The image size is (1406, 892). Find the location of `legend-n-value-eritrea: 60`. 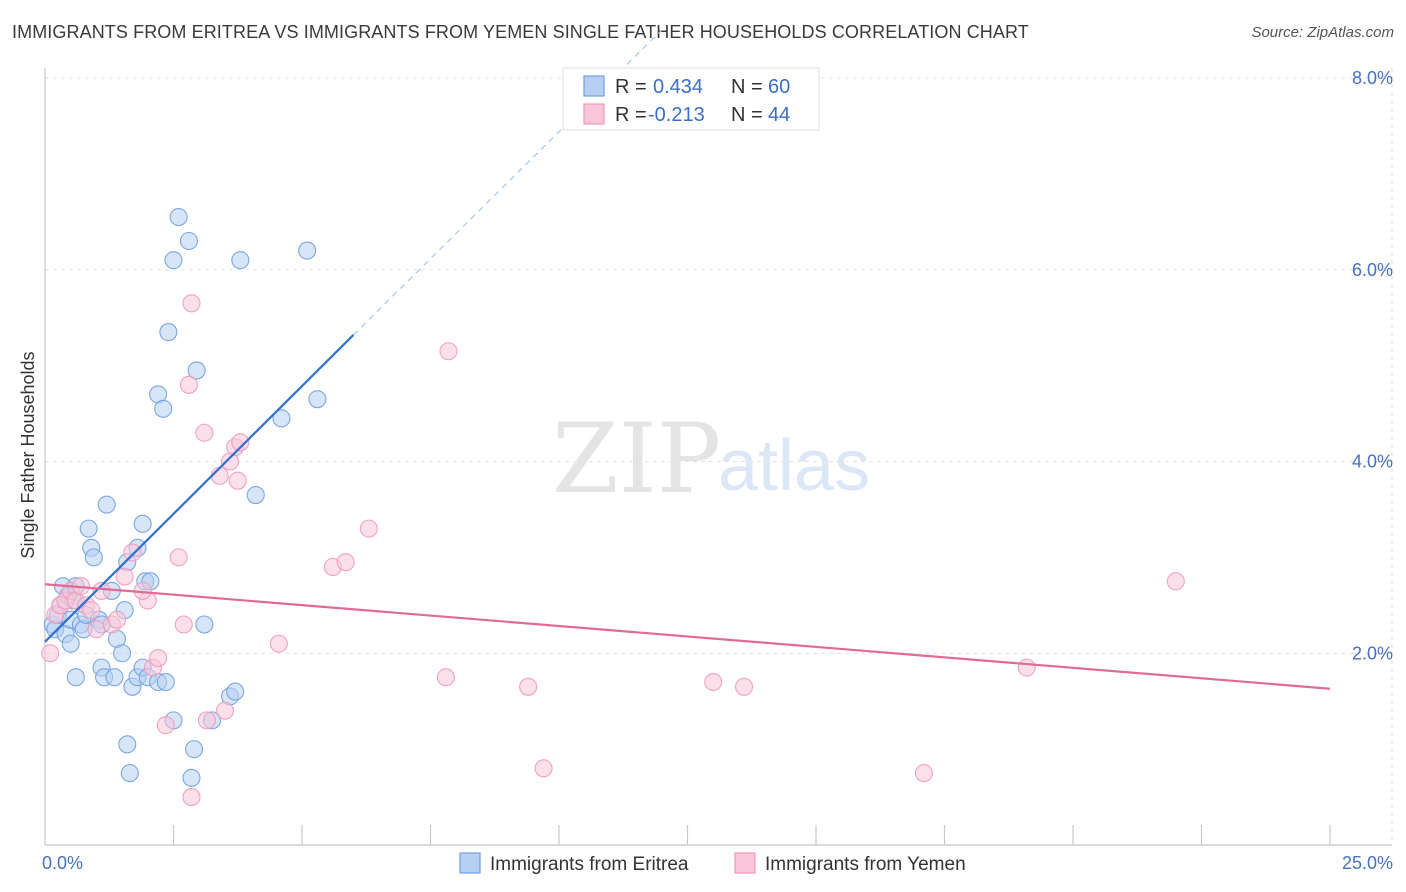

legend-n-value-eritrea: 60 is located at coordinates (779, 87).